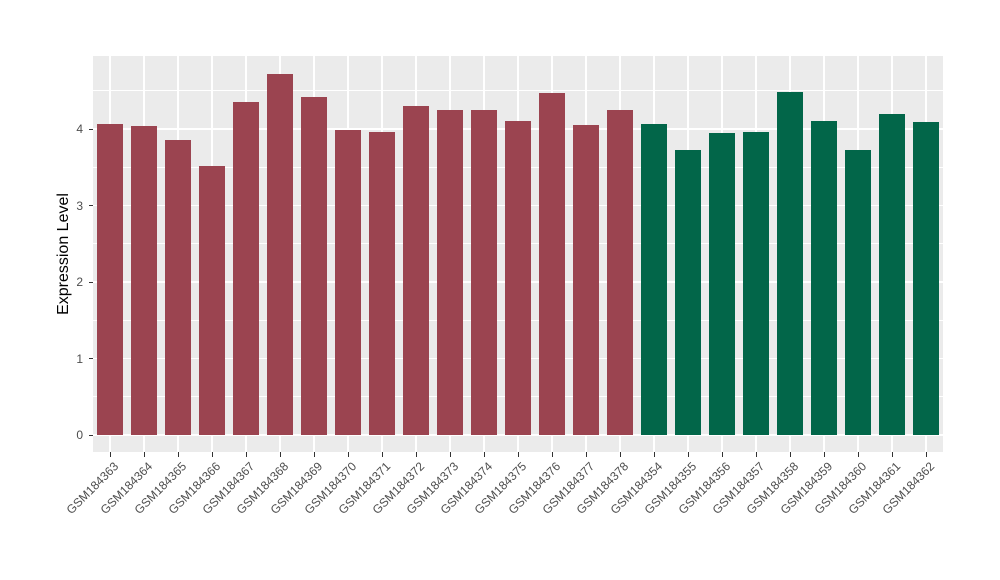 The image size is (1000, 580). Describe the element at coordinates (926, 278) in the screenshot. I see `bar-GSM184362` at that location.